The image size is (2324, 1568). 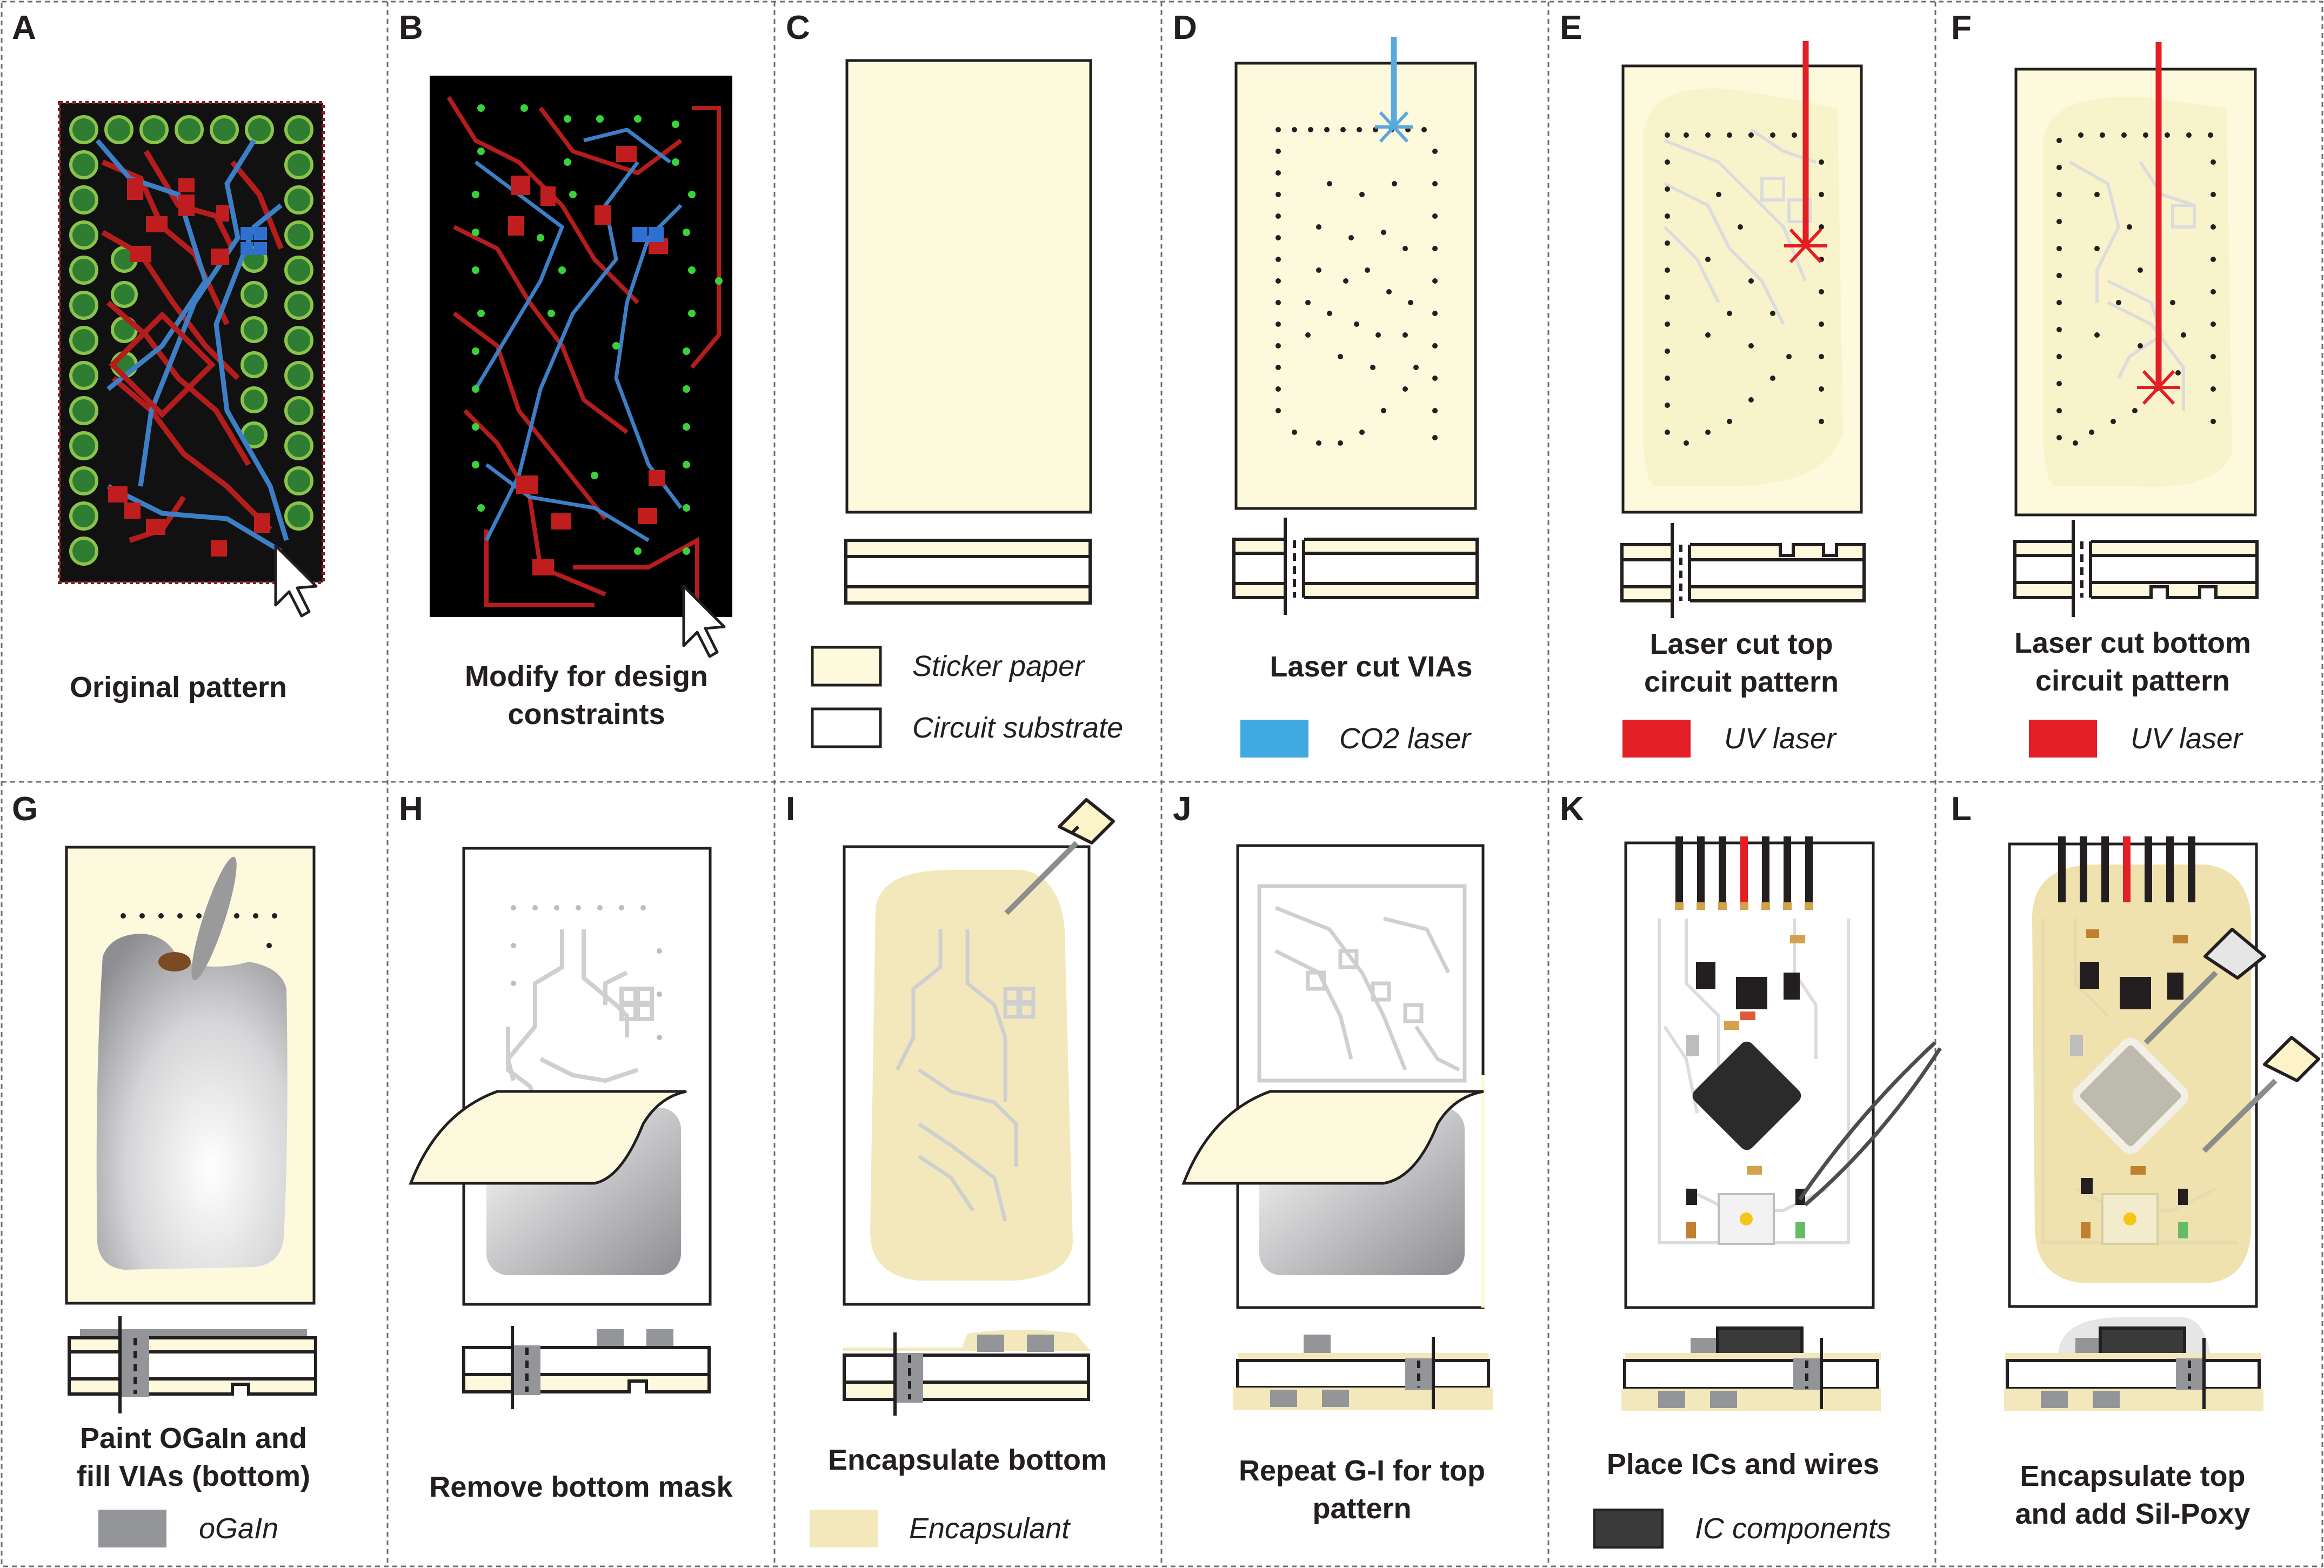 I want to click on panel-i: I Encapsulate bottom, so click(x=950, y=1168).